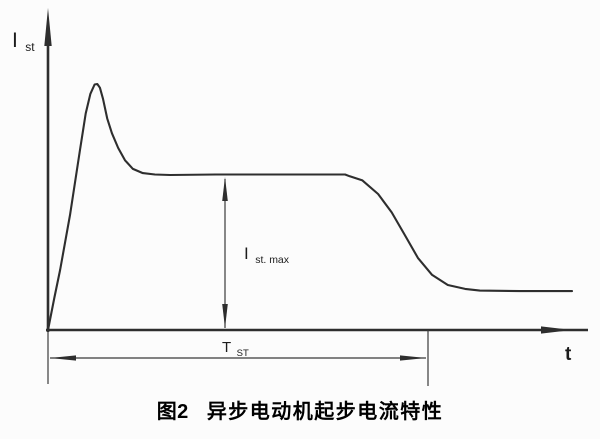 This screenshot has height=439, width=600. What do you see at coordinates (172, 412) in the screenshot?
I see `figure-caption-number: 图2` at bounding box center [172, 412].